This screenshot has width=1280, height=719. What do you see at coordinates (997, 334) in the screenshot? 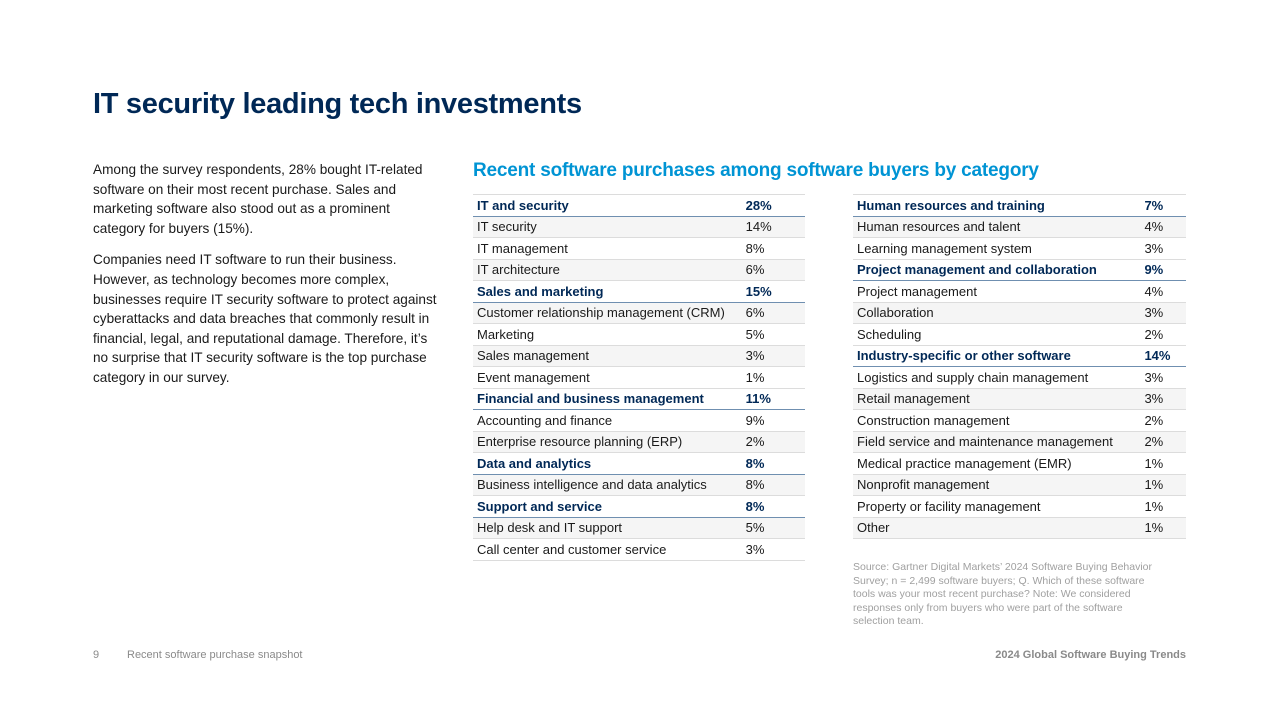
I see `subcategory-name: Scheduling` at bounding box center [997, 334].